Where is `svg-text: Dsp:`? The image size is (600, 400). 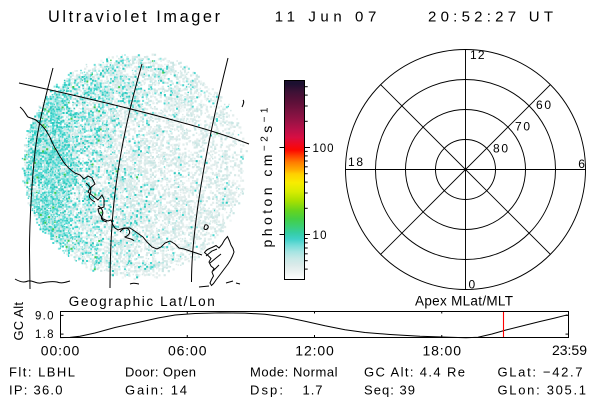 svg-text: Dsp: is located at coordinates (266, 390).